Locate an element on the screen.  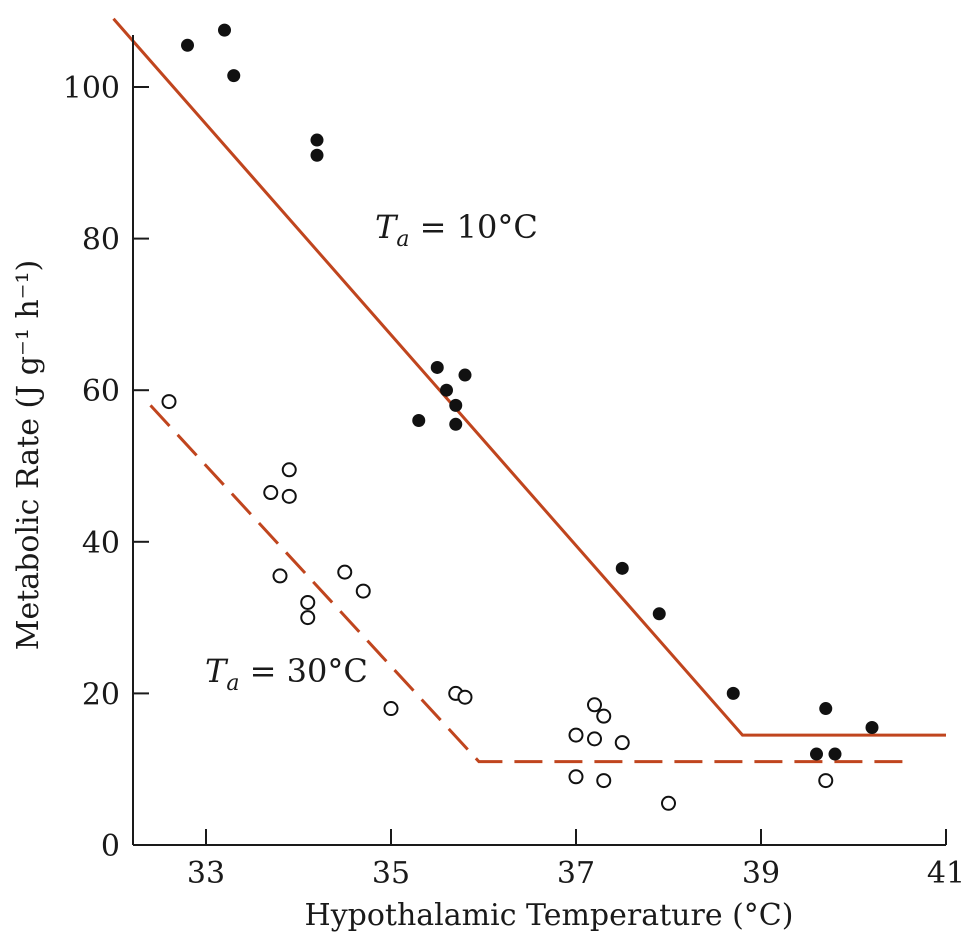
y-tick-label: 40 is located at coordinates (101, 543).